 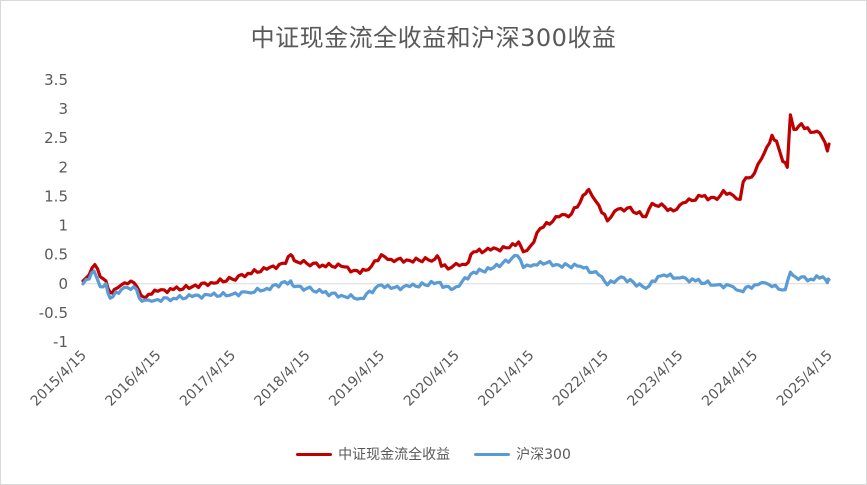 What do you see at coordinates (53, 313) in the screenshot?
I see `y-tick-label: -0.5` at bounding box center [53, 313].